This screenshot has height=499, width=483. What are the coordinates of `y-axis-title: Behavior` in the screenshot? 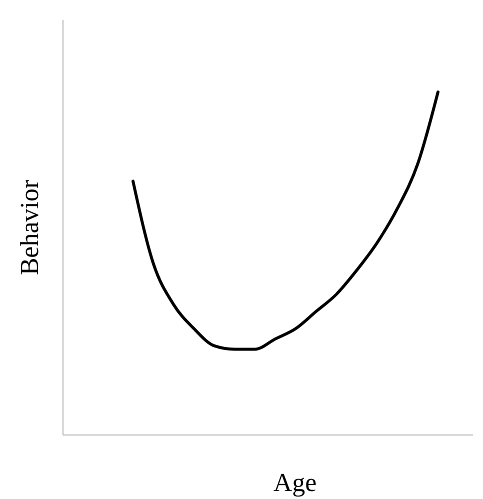 It's located at (29, 228).